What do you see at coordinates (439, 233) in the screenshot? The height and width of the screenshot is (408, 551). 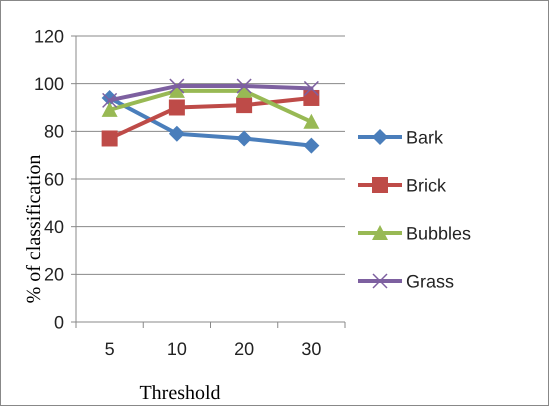 I see `legend-label: Bubbles` at bounding box center [439, 233].